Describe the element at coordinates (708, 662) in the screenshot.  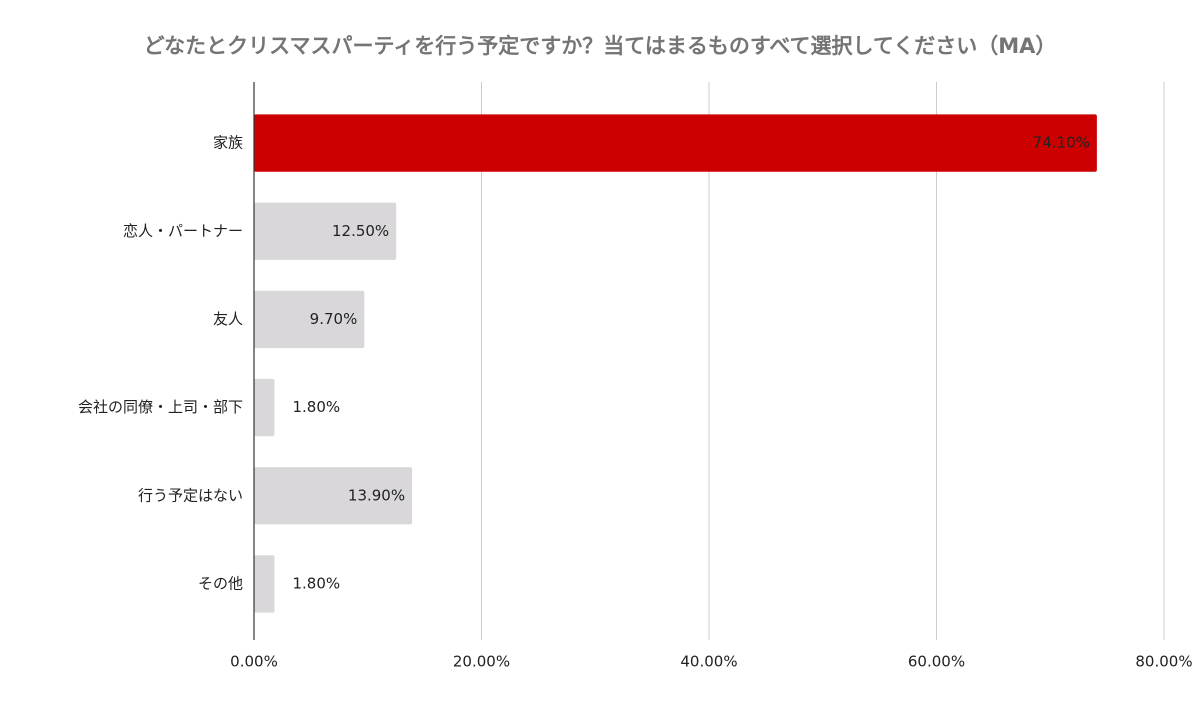
I see `x-tick-label: 40.00%` at that location.